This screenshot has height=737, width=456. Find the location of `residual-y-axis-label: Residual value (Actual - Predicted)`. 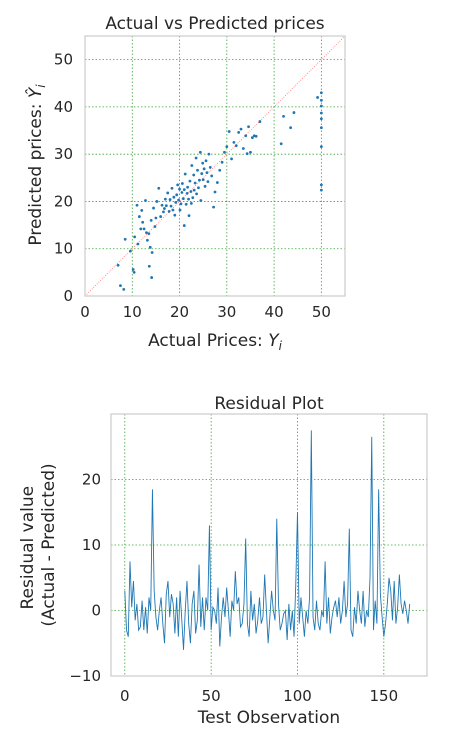

residual-y-axis-label: Residual value (Actual - Predicted) is located at coordinates (38, 544).